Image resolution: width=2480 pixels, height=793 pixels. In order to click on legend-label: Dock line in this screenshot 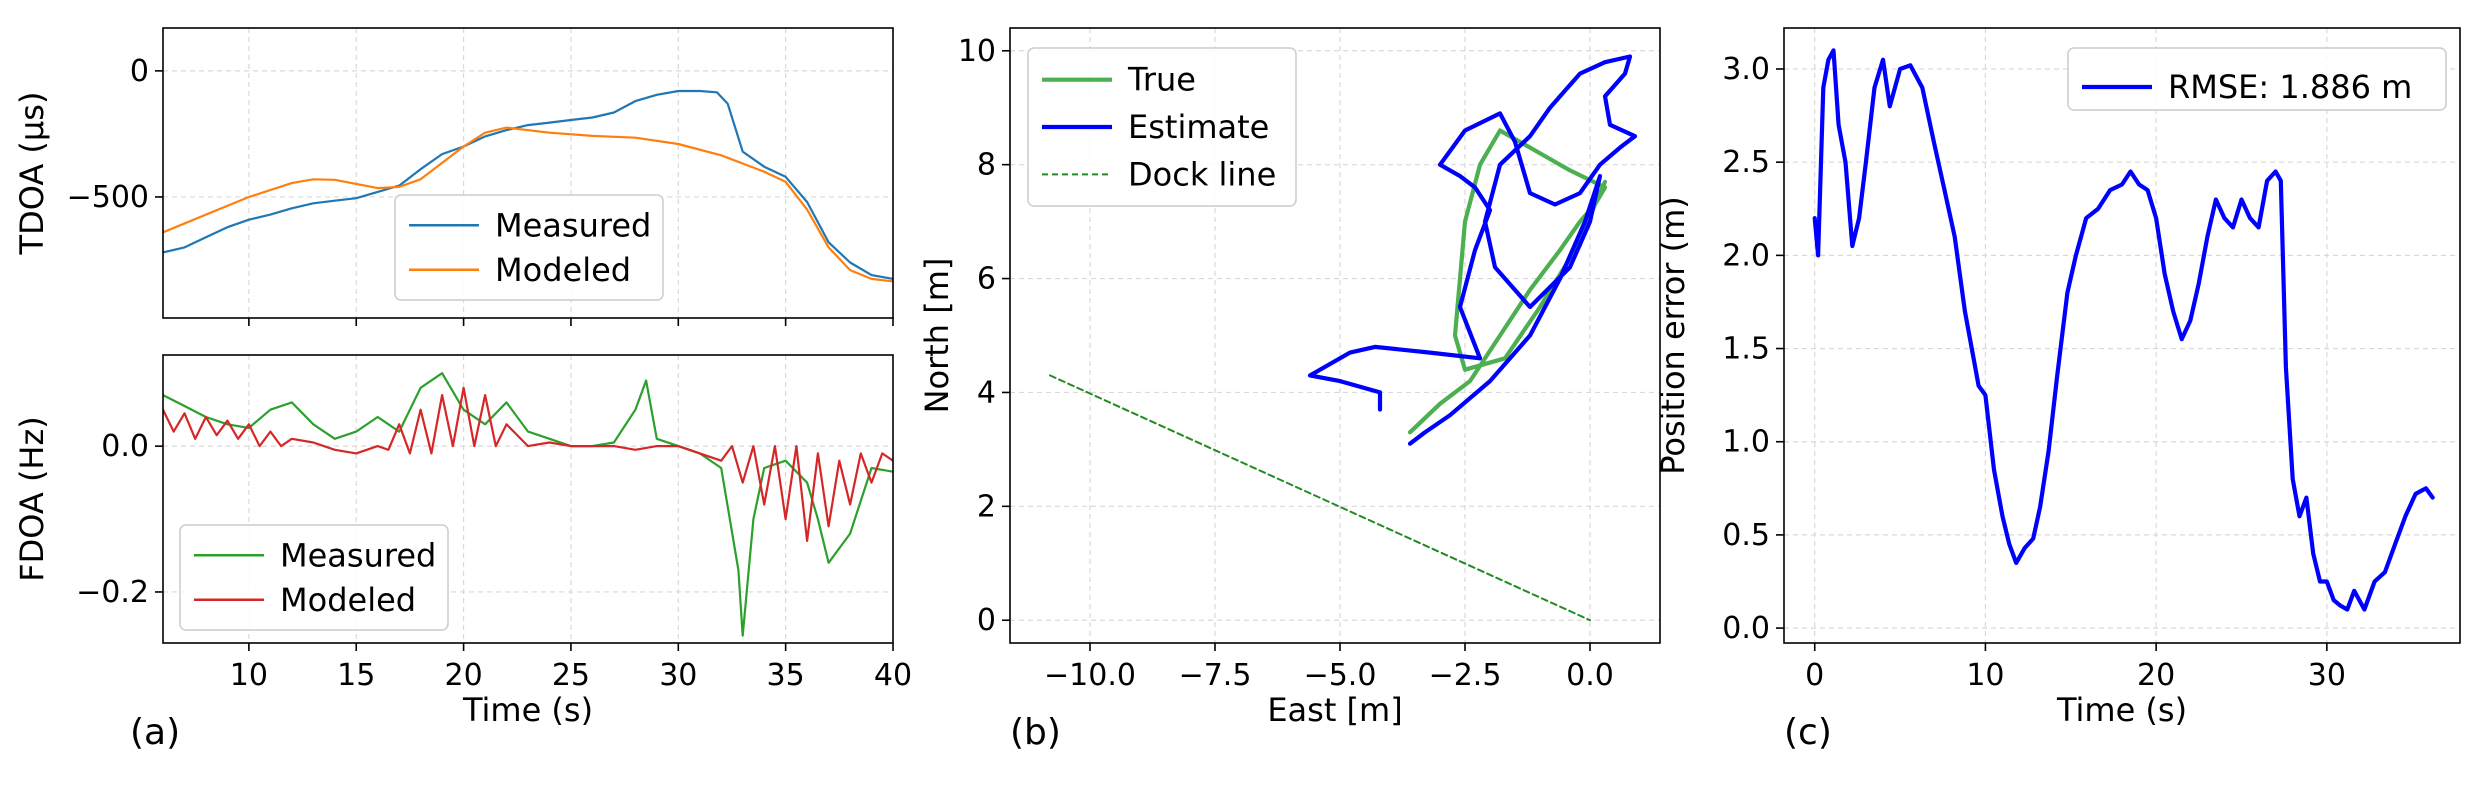, I will do `click(1202, 174)`.